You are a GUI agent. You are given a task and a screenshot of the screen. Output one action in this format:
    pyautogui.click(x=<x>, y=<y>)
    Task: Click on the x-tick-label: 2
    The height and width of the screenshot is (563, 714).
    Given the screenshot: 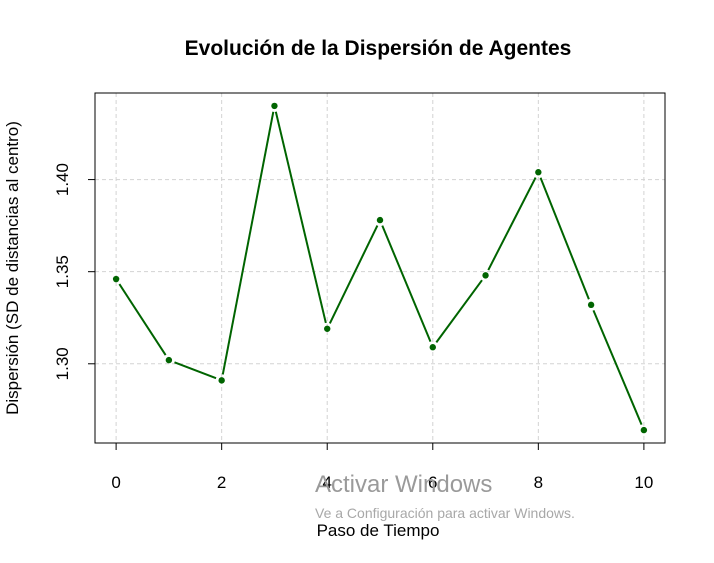 What is the action you would take?
    pyautogui.click(x=221, y=482)
    